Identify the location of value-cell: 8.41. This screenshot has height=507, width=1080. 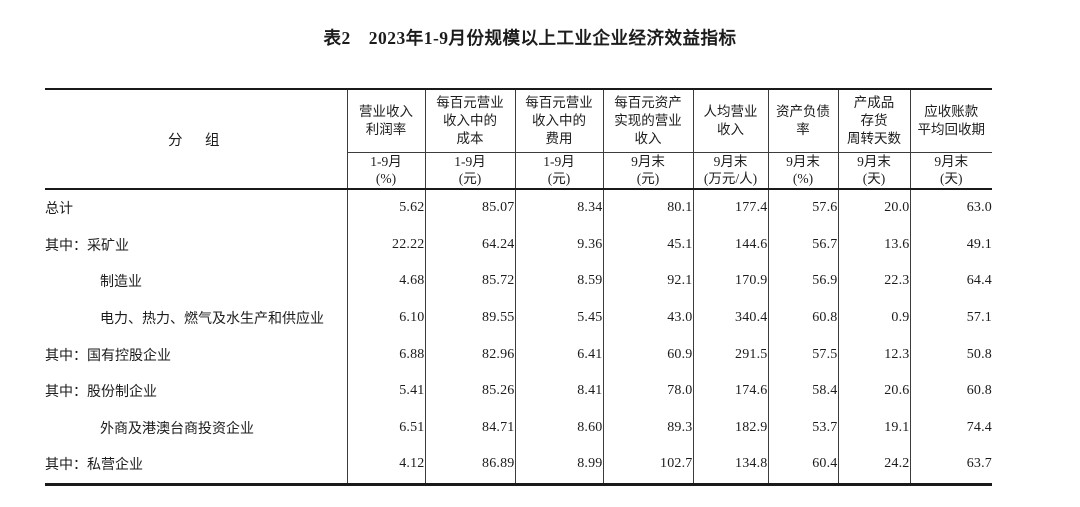
(558, 391).